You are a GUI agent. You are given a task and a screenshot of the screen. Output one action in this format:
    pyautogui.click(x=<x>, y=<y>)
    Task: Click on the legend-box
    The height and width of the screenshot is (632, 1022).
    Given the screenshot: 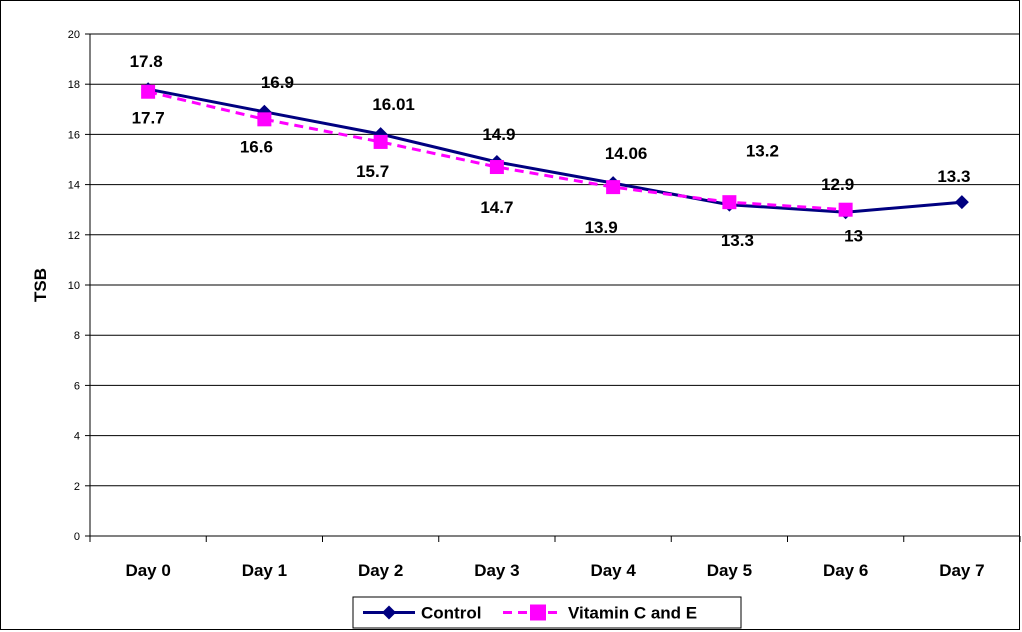 What is the action you would take?
    pyautogui.click(x=547, y=612)
    